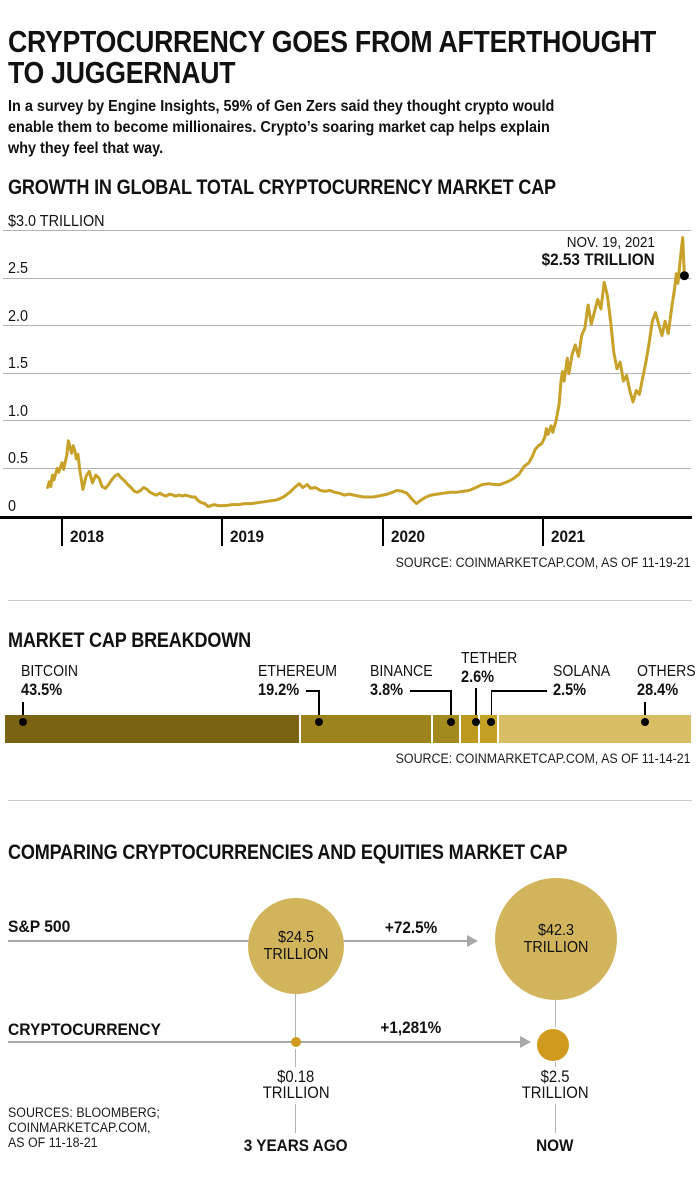  Describe the element at coordinates (23, 712) in the screenshot. I see `connector-bitcoin` at that location.